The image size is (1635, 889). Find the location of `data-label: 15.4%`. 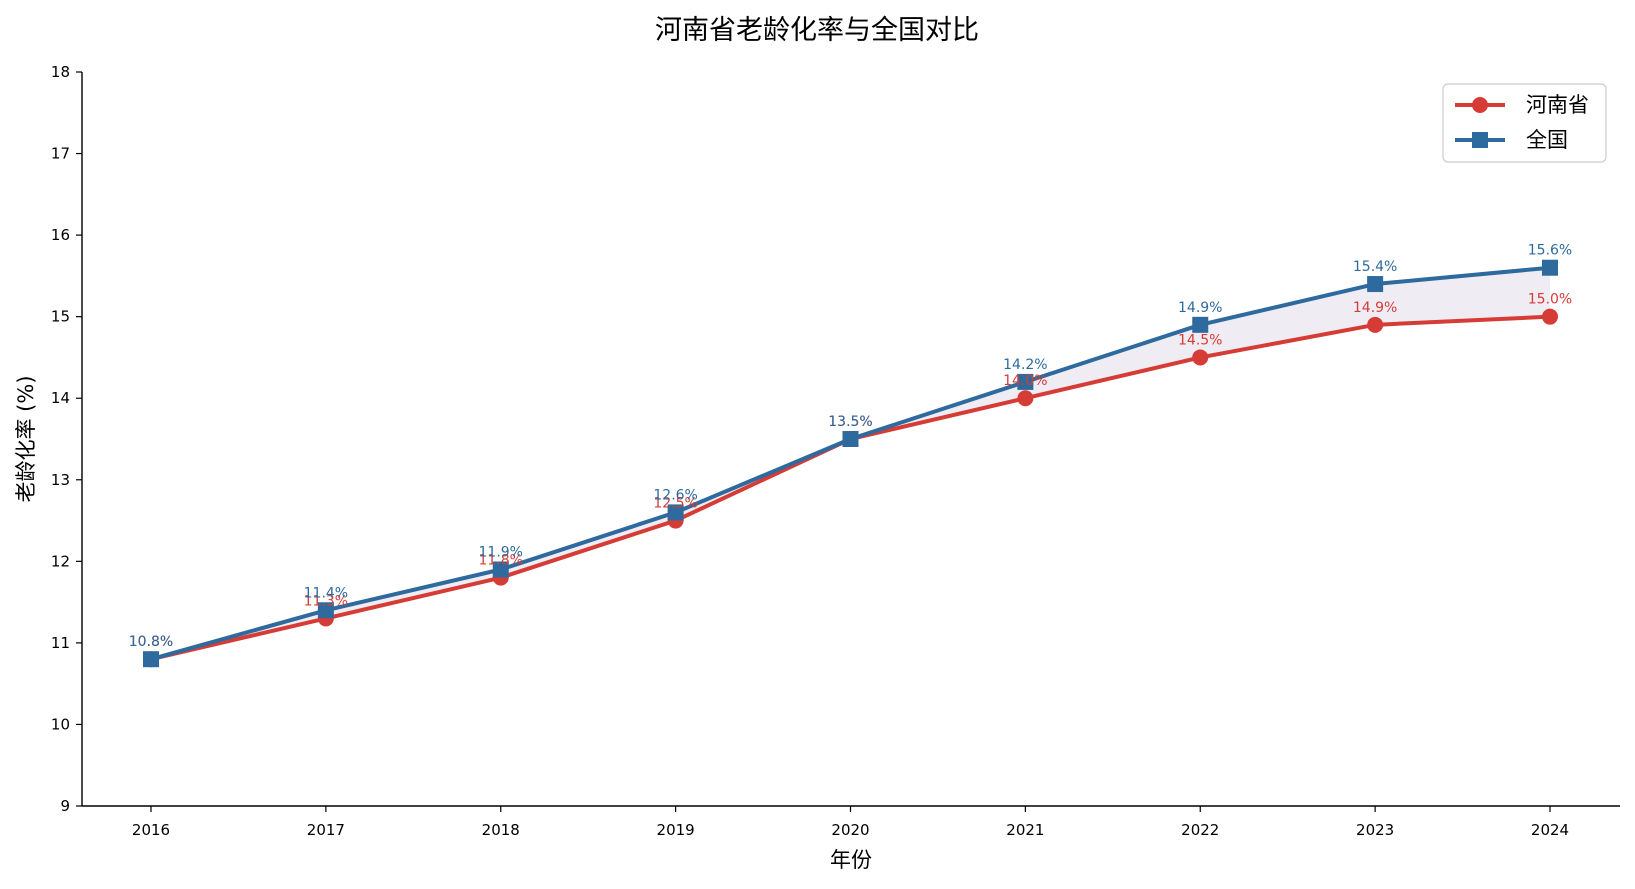

data-label: 15.4% is located at coordinates (1375, 267).